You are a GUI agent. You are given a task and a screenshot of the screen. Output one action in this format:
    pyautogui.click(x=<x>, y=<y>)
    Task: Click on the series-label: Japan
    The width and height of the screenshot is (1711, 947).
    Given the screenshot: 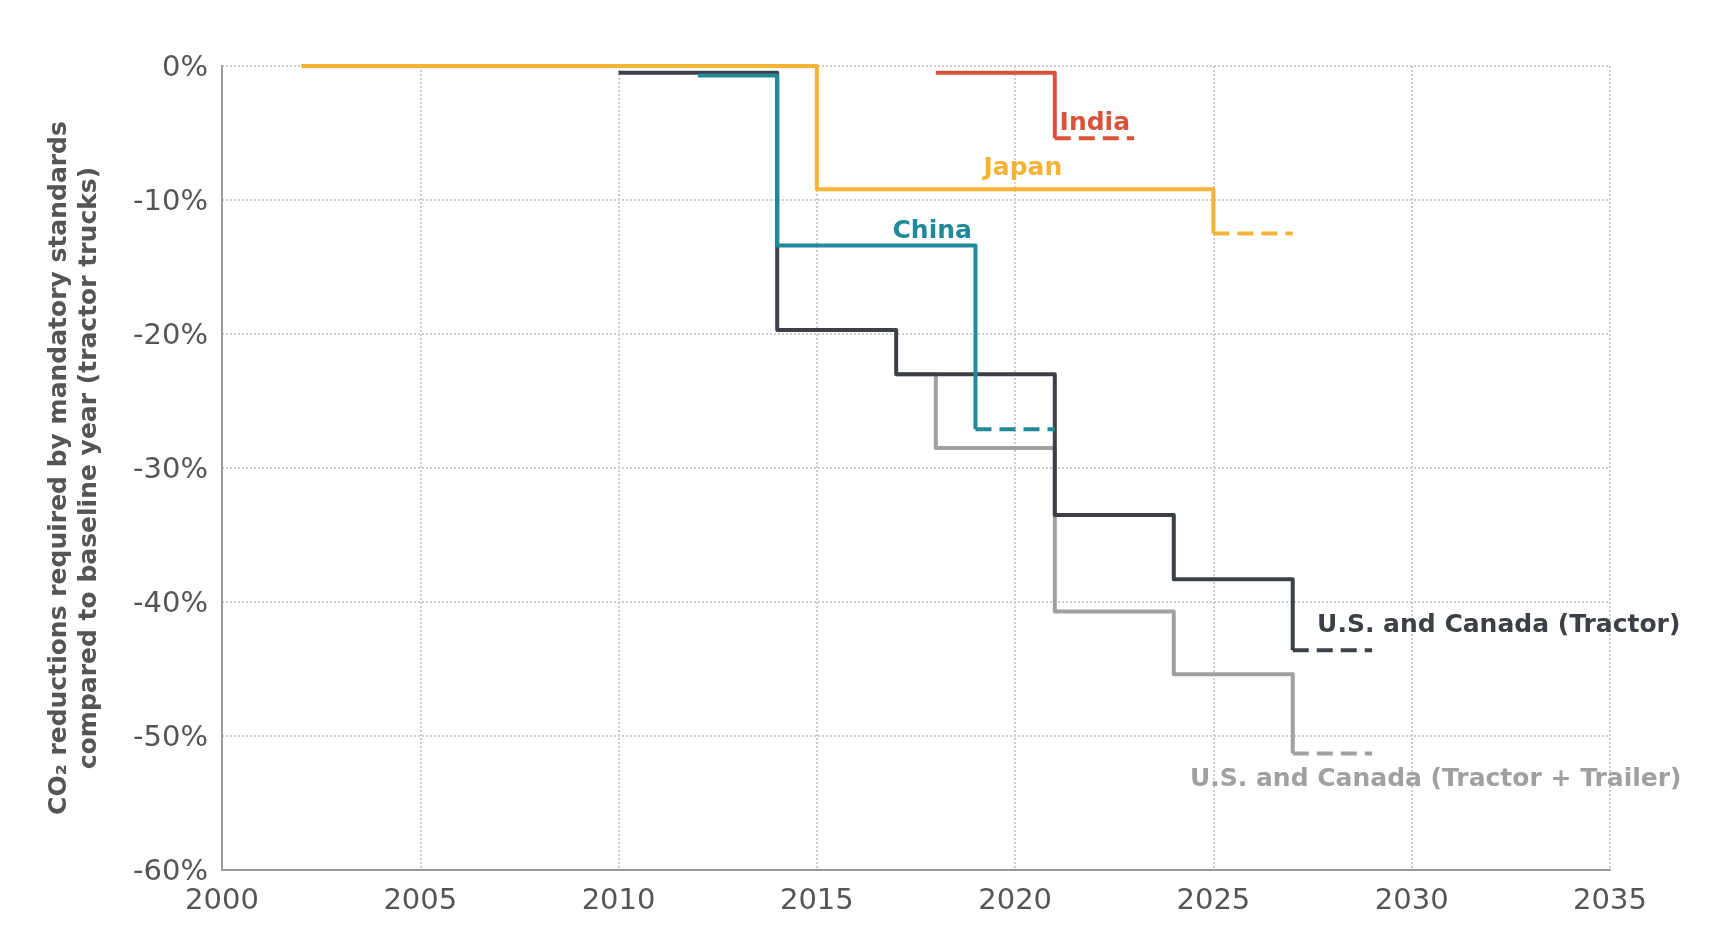 What is the action you would take?
    pyautogui.click(x=1022, y=166)
    